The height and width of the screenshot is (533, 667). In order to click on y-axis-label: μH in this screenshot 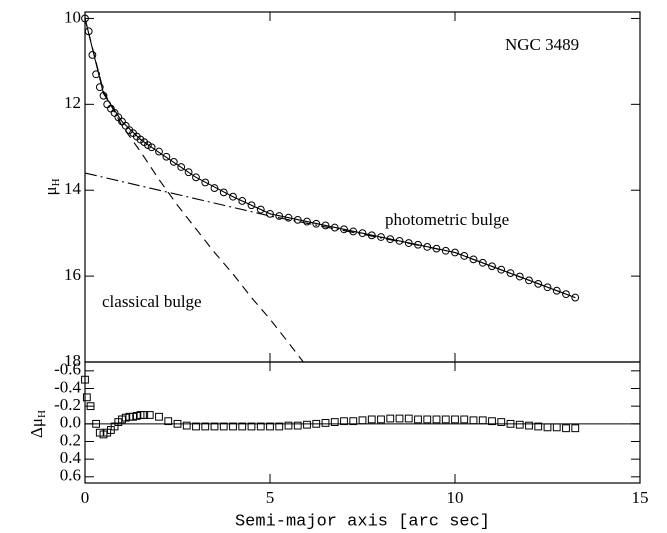, I will do `click(51, 186)`.